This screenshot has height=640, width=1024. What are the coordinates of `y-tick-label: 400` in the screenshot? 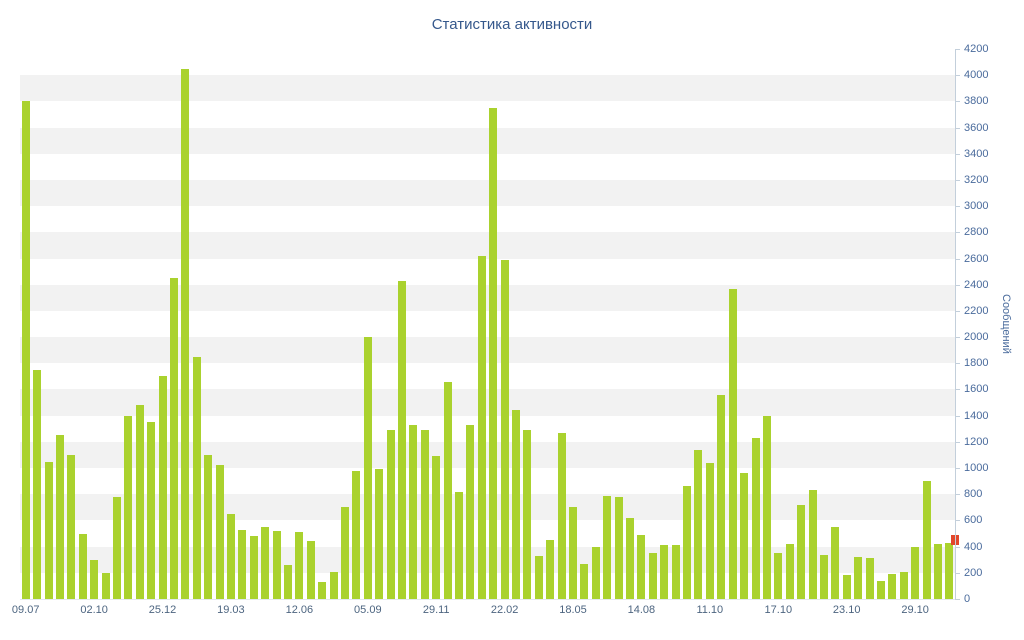 It's located at (973, 546).